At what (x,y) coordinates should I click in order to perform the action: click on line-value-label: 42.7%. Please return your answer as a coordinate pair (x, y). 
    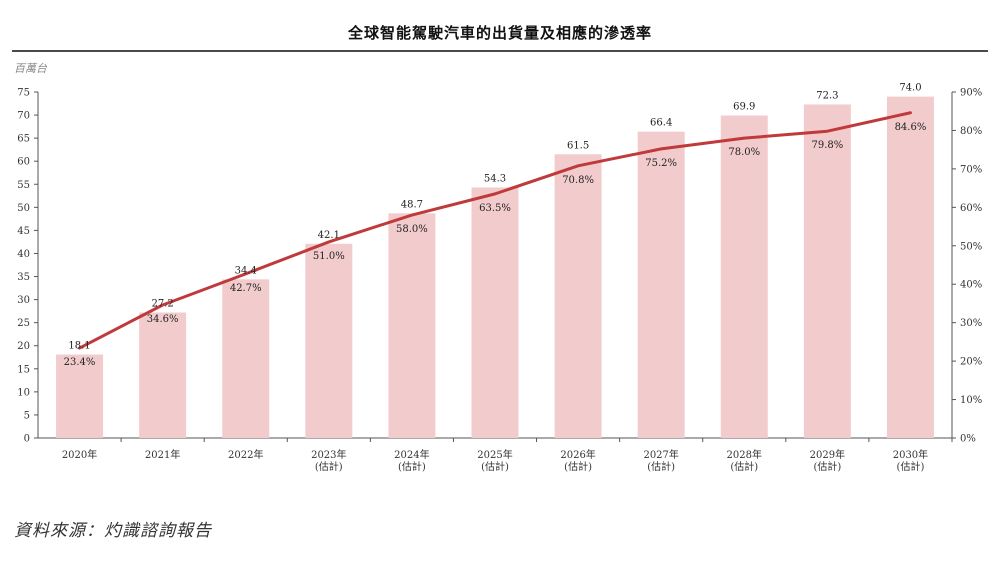
    Looking at the image, I should click on (246, 288).